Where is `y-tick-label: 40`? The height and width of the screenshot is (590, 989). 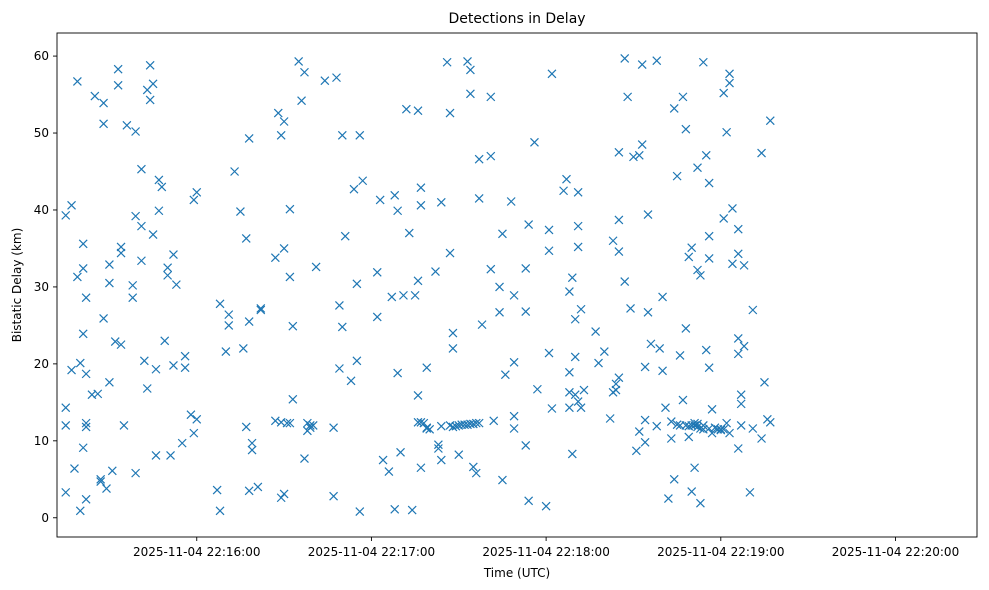
y-tick-label: 40 is located at coordinates (41, 210).